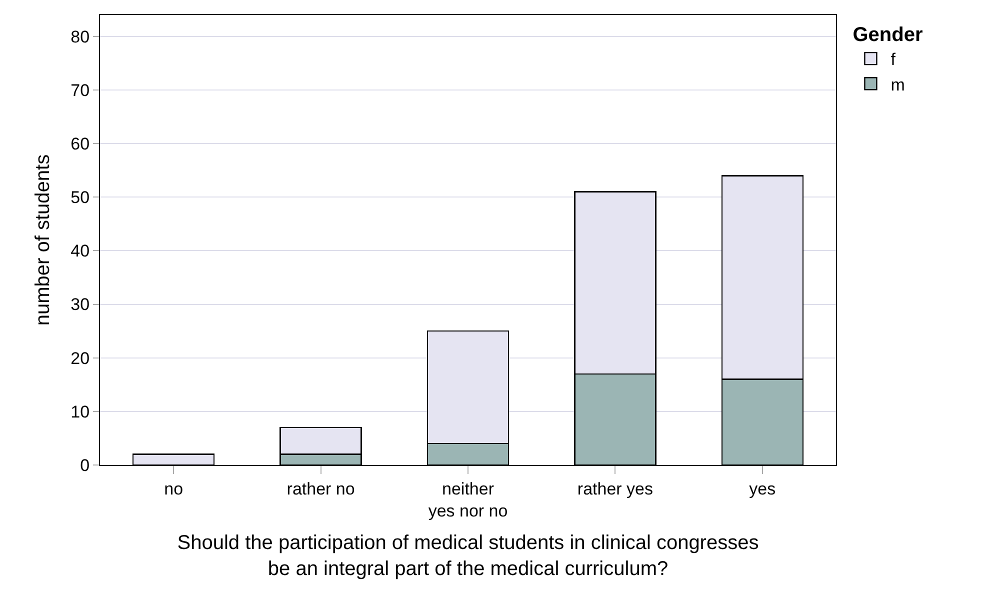 Image resolution: width=986 pixels, height=615 pixels. I want to click on x-tick-label: rather yes, so click(615, 488).